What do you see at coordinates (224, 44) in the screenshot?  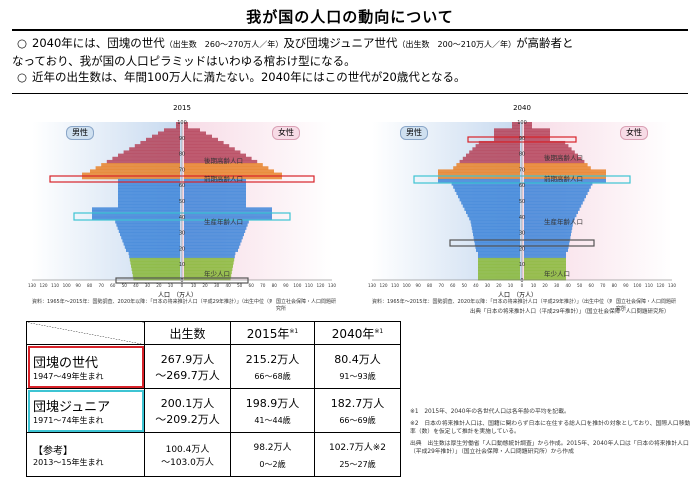 I see `bullet-1-note1: （出生数 260～270万人／年）` at bounding box center [224, 44].